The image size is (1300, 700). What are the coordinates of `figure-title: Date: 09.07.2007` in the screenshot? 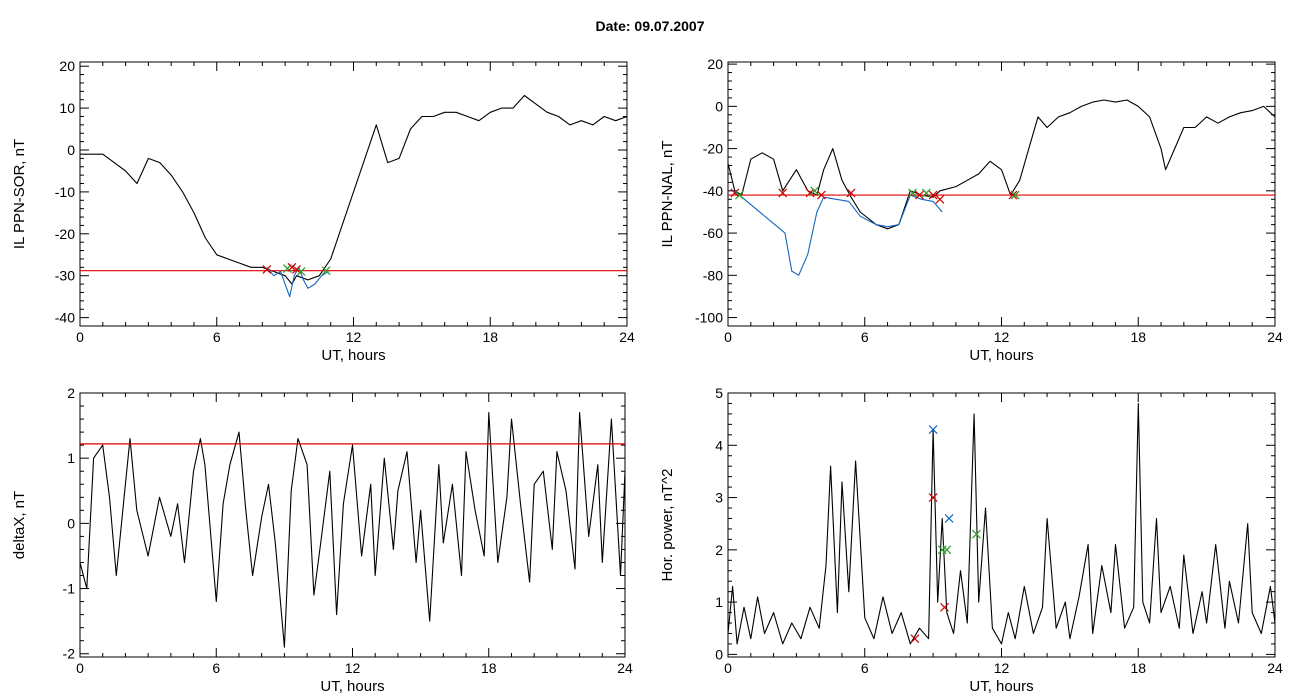 It's located at (650, 26).